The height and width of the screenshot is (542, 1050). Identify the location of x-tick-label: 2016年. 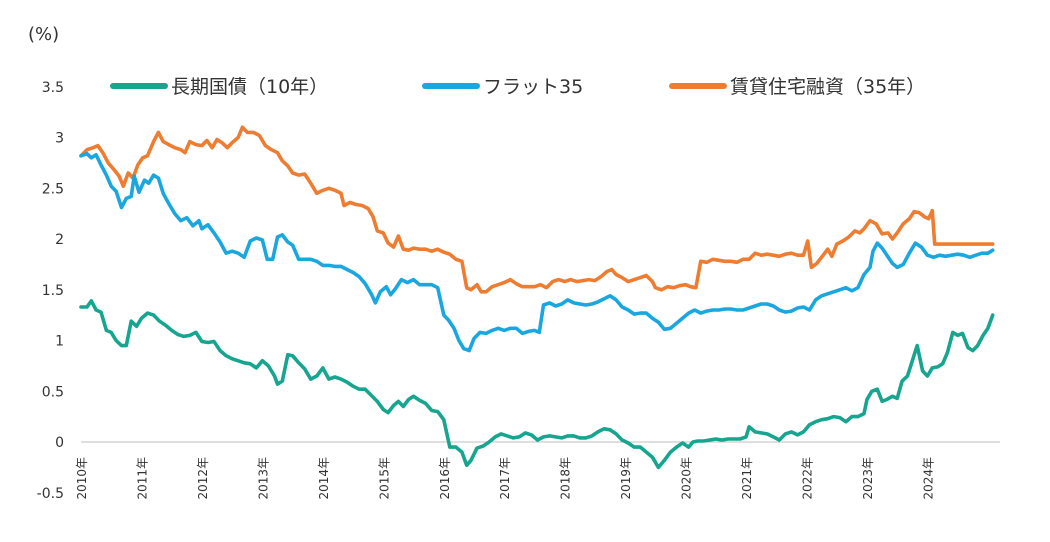
(445, 478).